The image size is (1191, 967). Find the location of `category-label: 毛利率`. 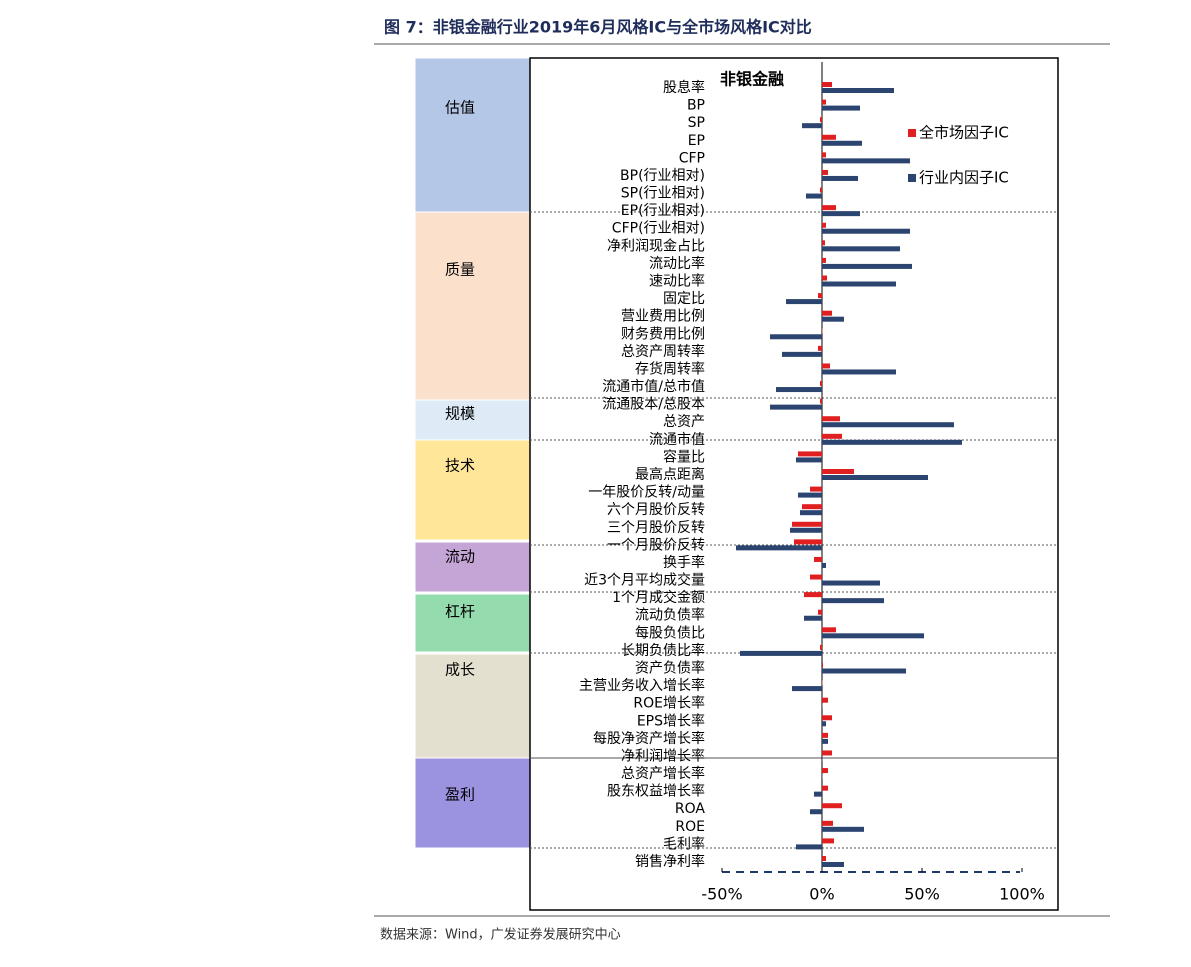

category-label: 毛利率 is located at coordinates (684, 843).